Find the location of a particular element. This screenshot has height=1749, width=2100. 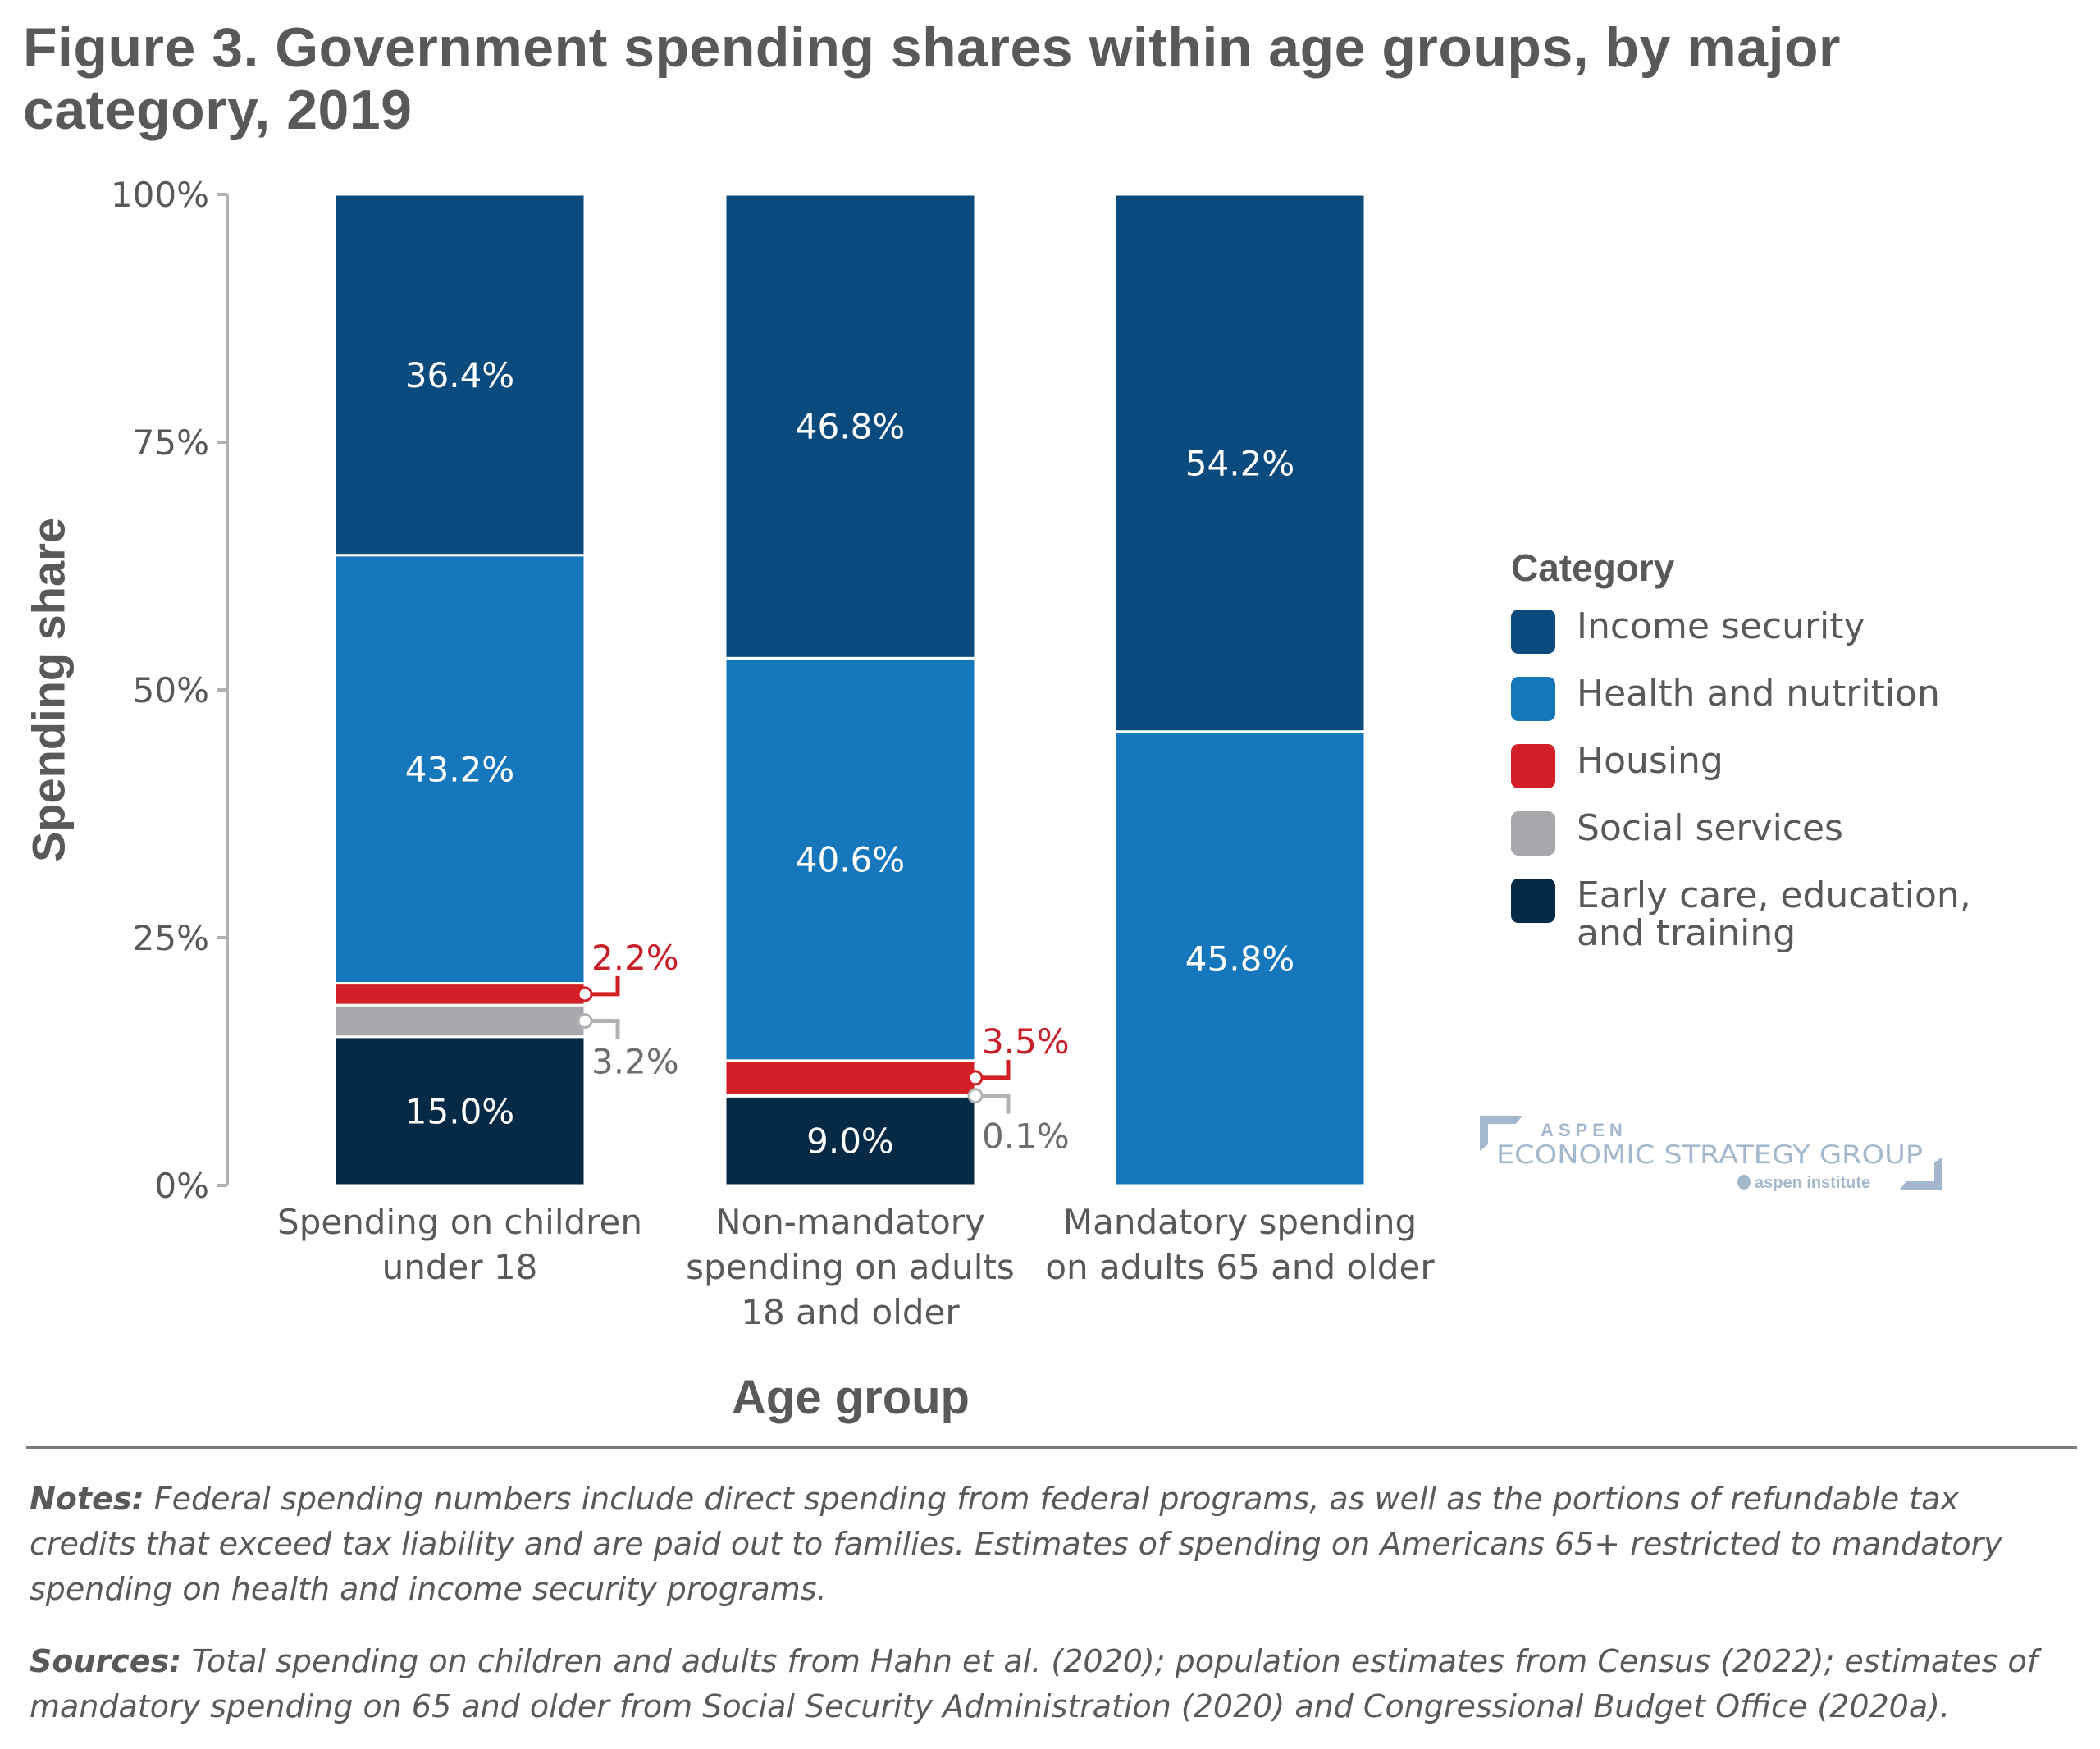

x-category-label-line: spending on adults is located at coordinates (851, 1267).